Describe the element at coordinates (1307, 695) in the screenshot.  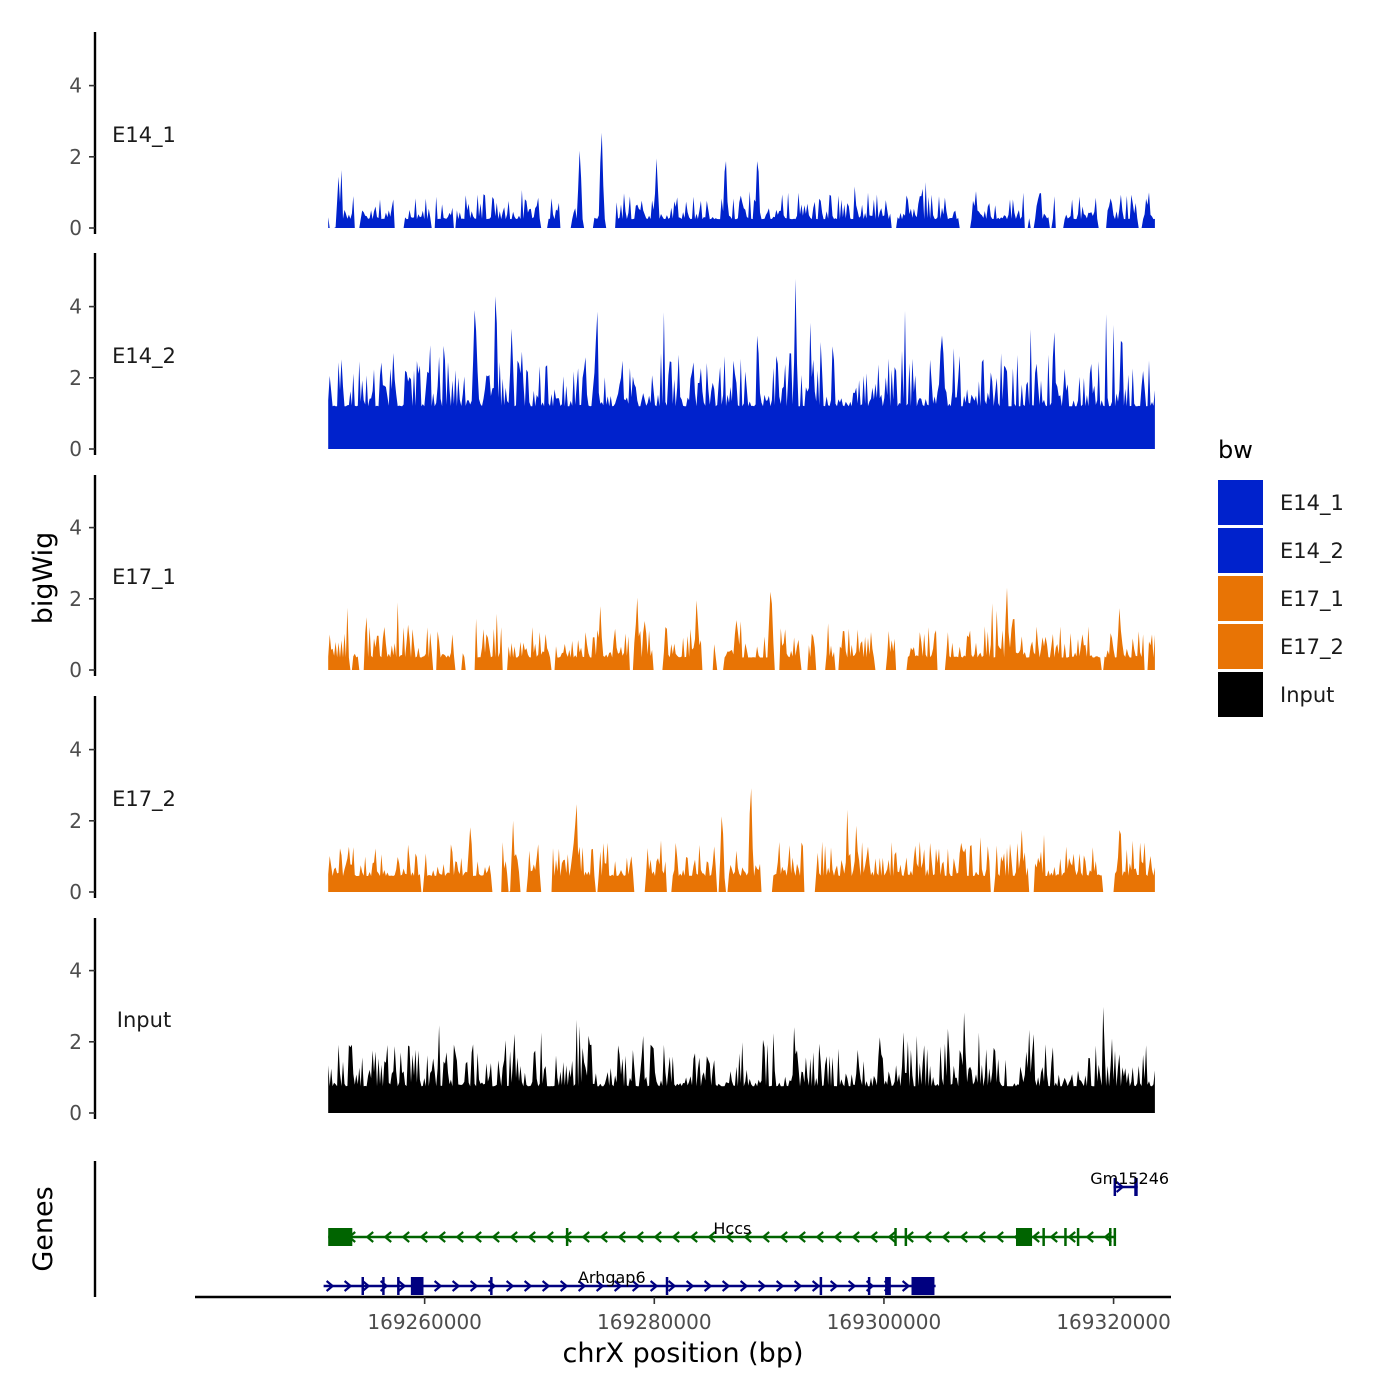
I see `legend-label-Input: Input` at that location.